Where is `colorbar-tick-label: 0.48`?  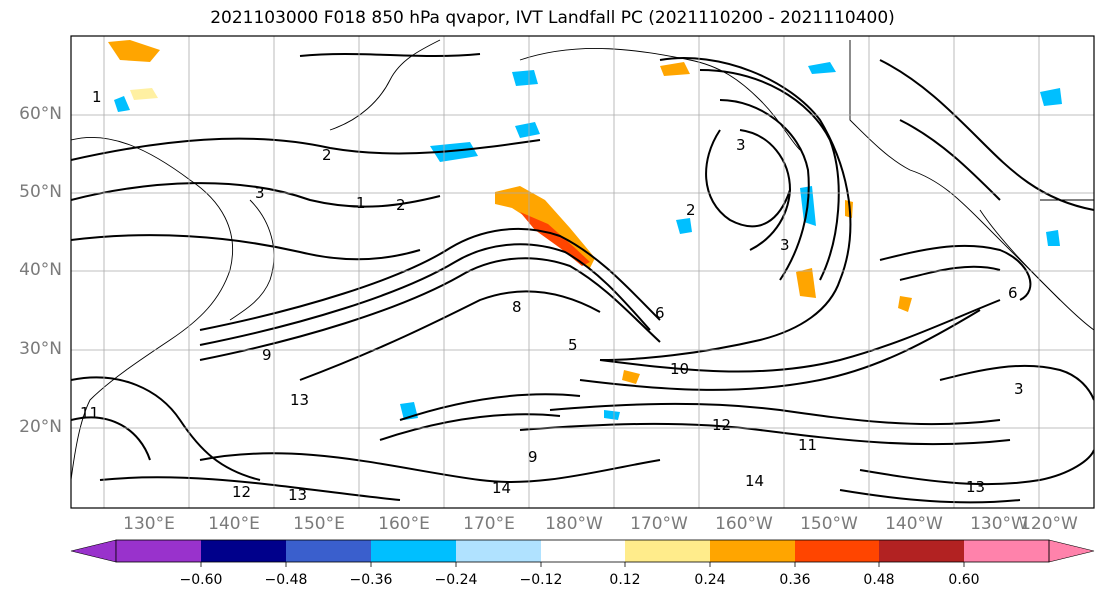
colorbar-tick-label: 0.48 is located at coordinates (879, 580).